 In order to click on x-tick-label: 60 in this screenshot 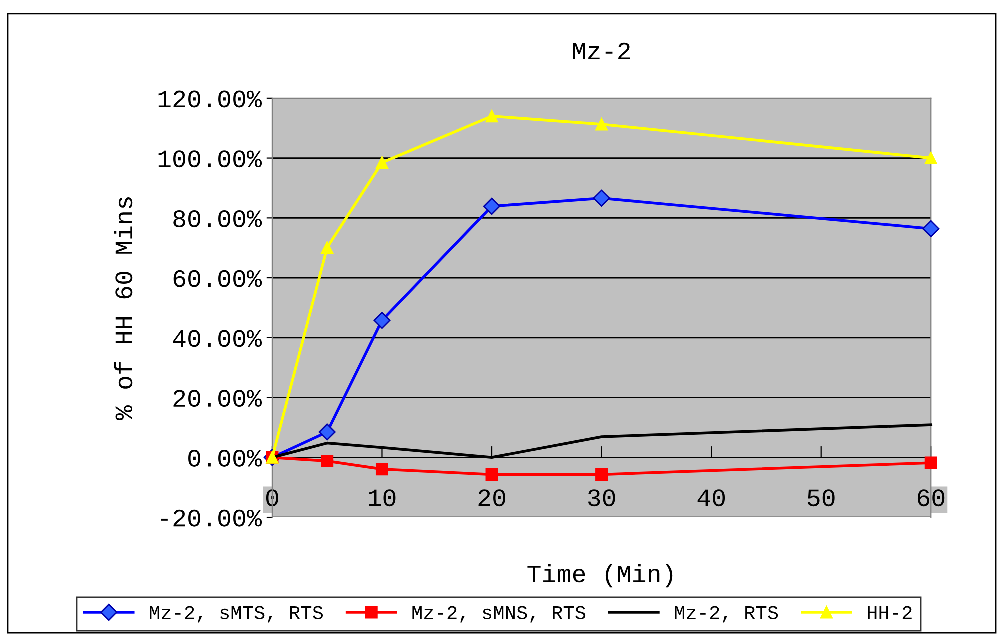, I will do `click(931, 498)`.